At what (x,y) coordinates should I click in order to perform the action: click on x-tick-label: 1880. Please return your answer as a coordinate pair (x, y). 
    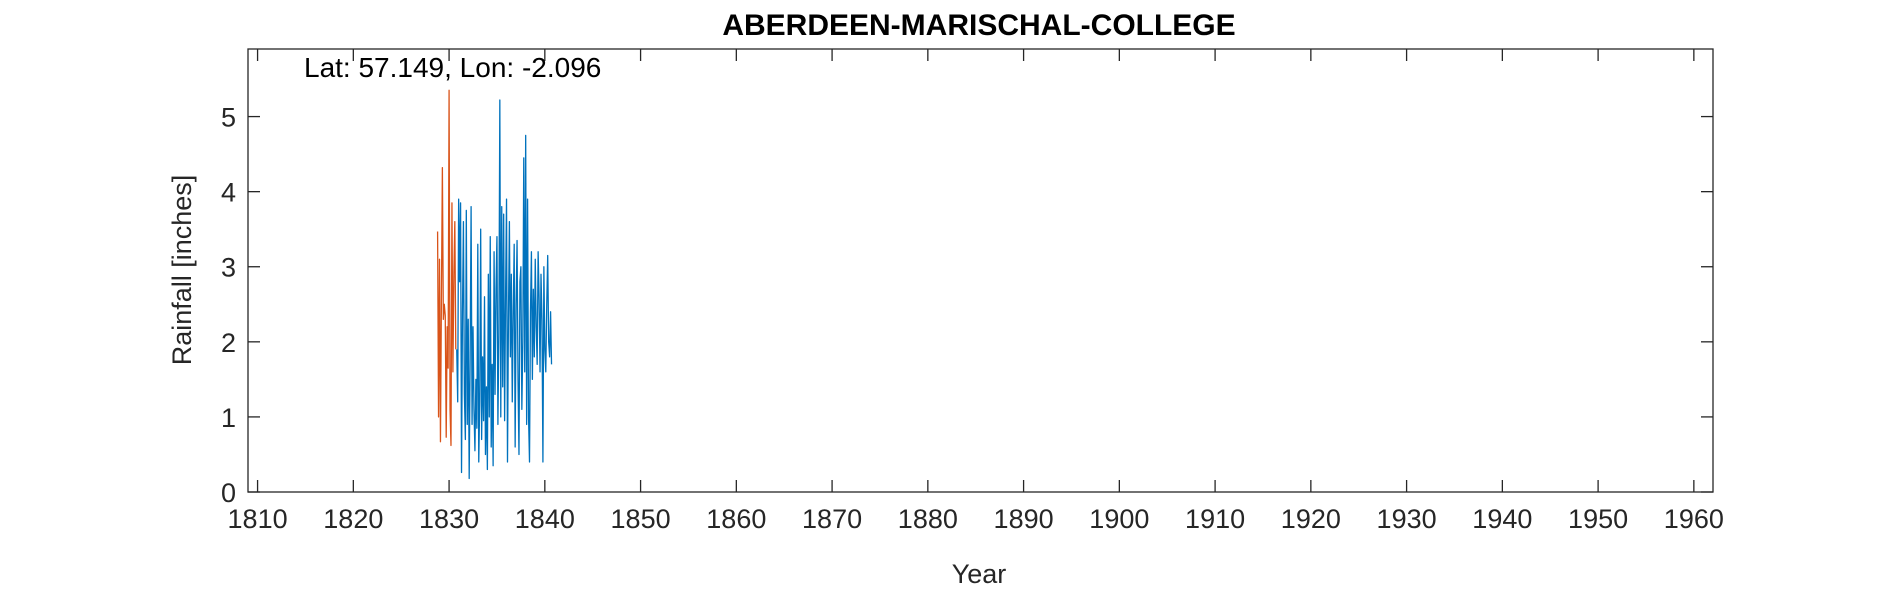
    Looking at the image, I should click on (928, 519).